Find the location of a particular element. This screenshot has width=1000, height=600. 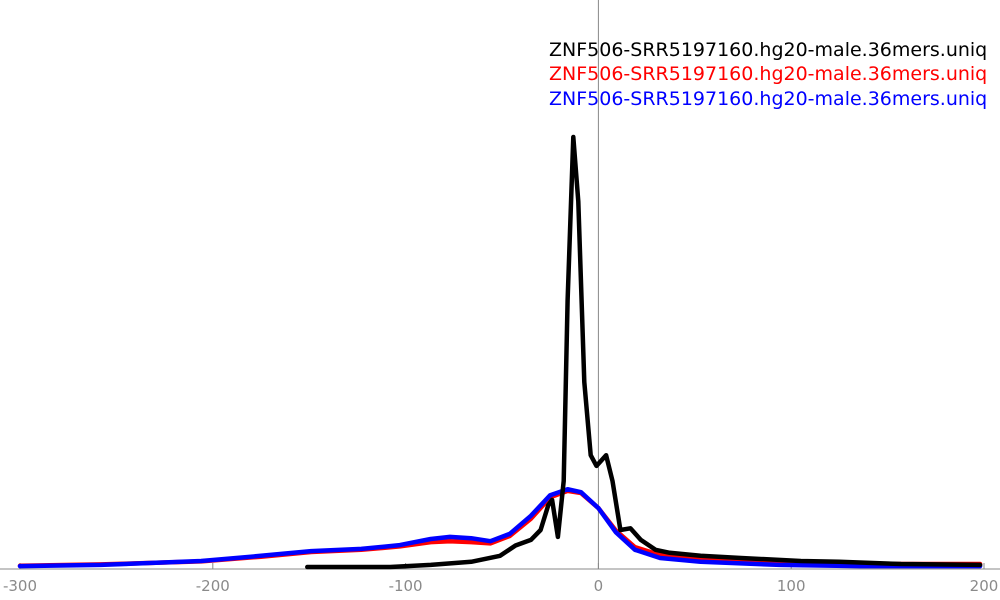

legend-entry-blue: ZNF506-SRR5197160.hg20-male.36mers.uniq is located at coordinates (768, 99).